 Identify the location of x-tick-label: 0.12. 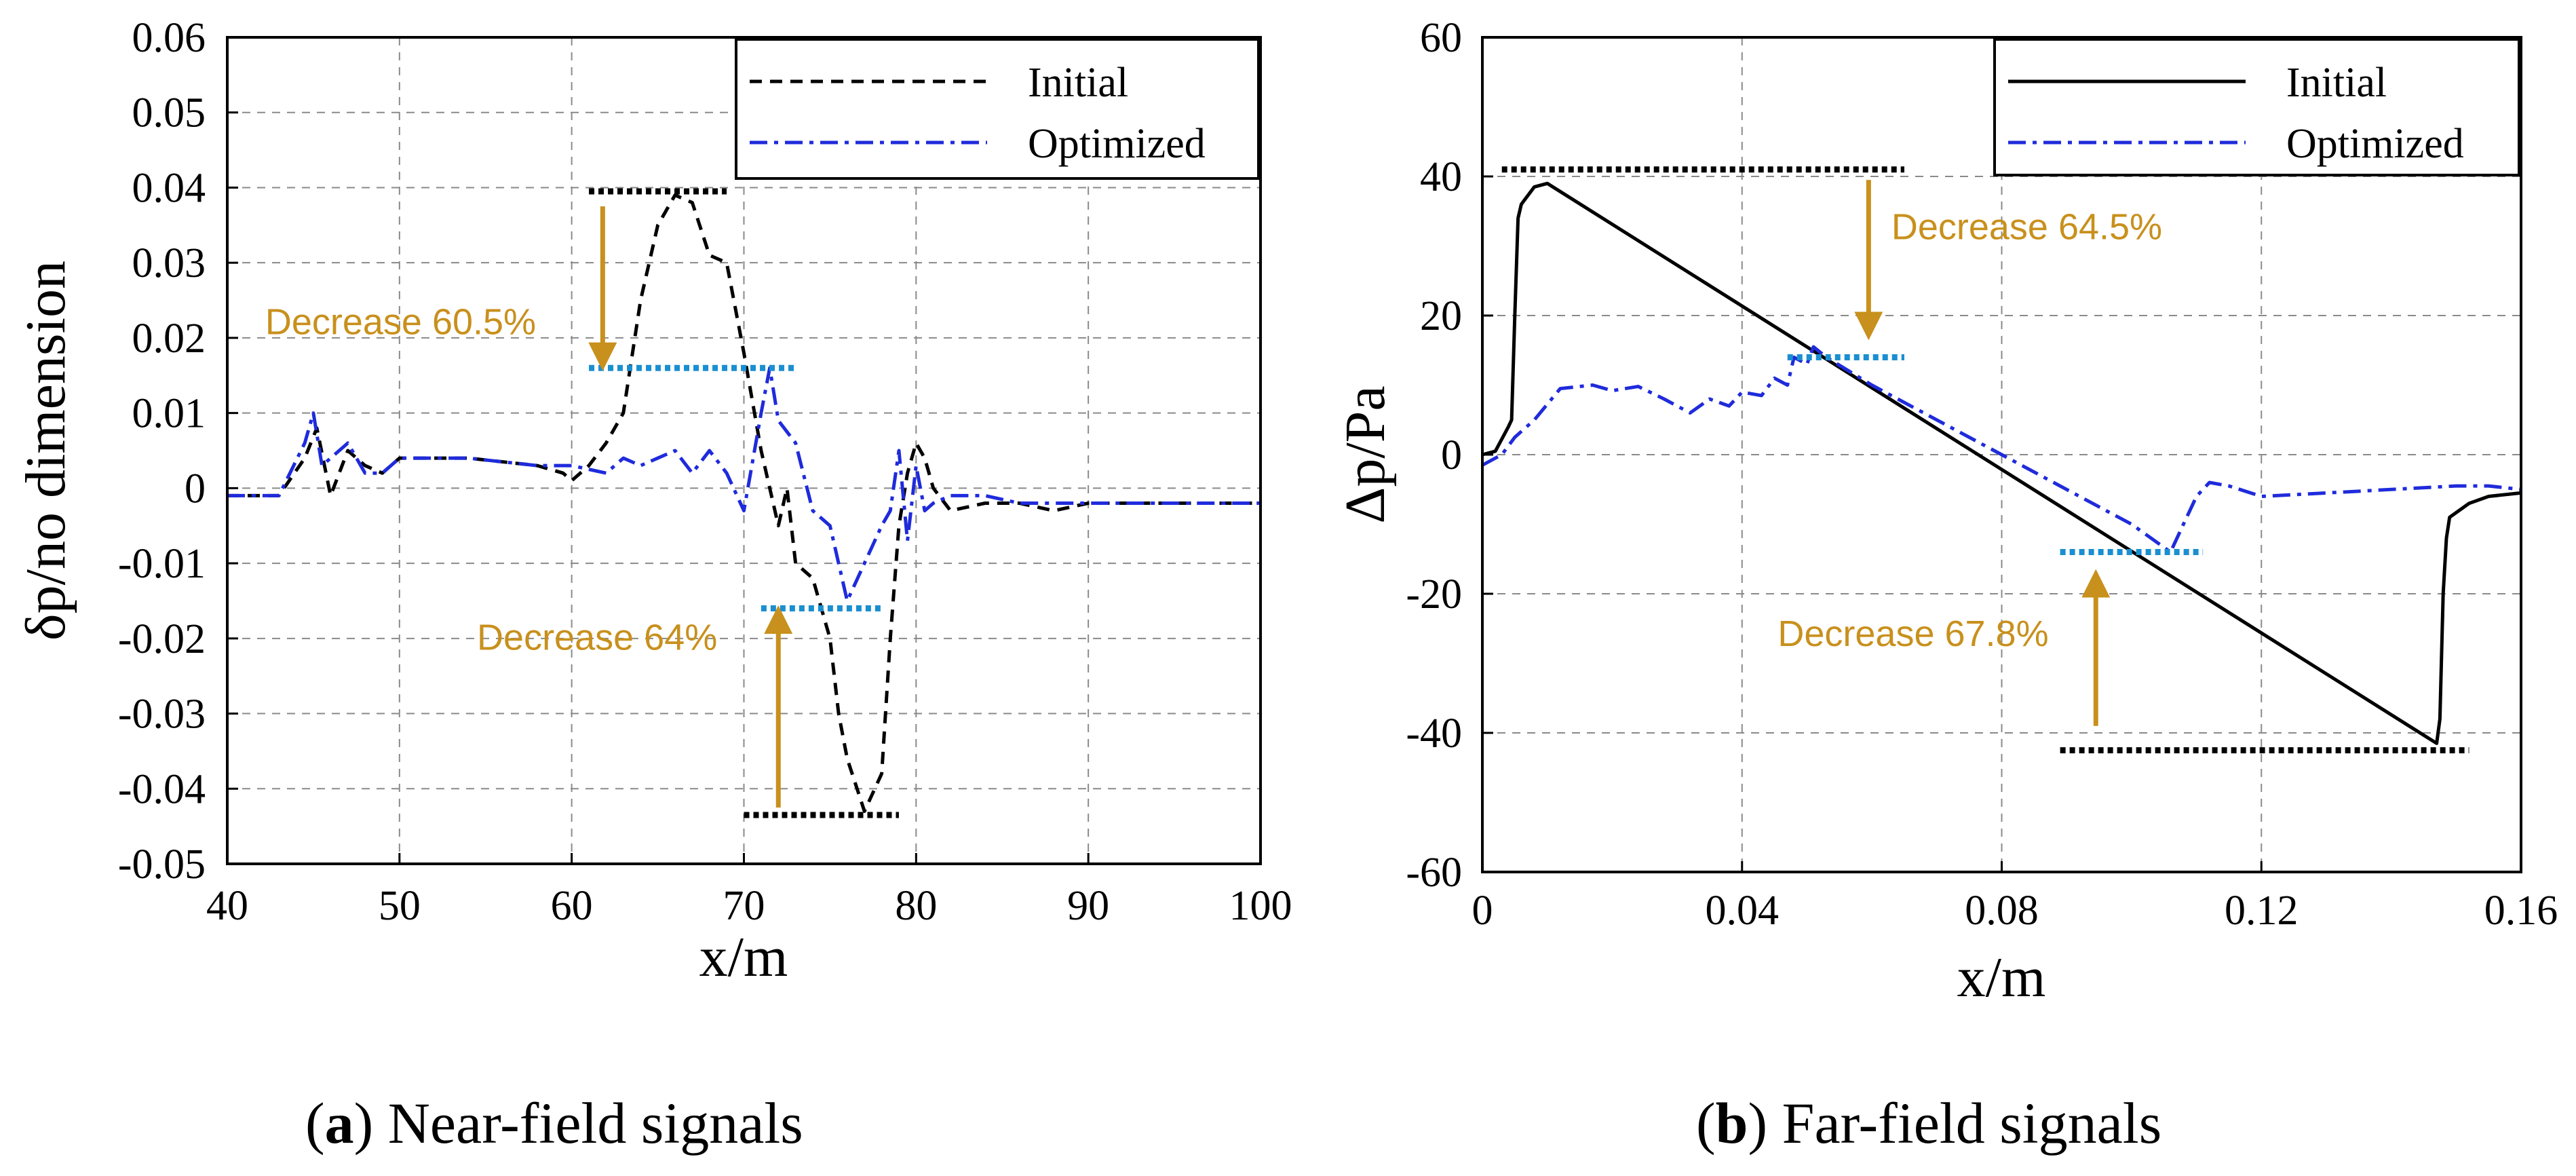
(2262, 911).